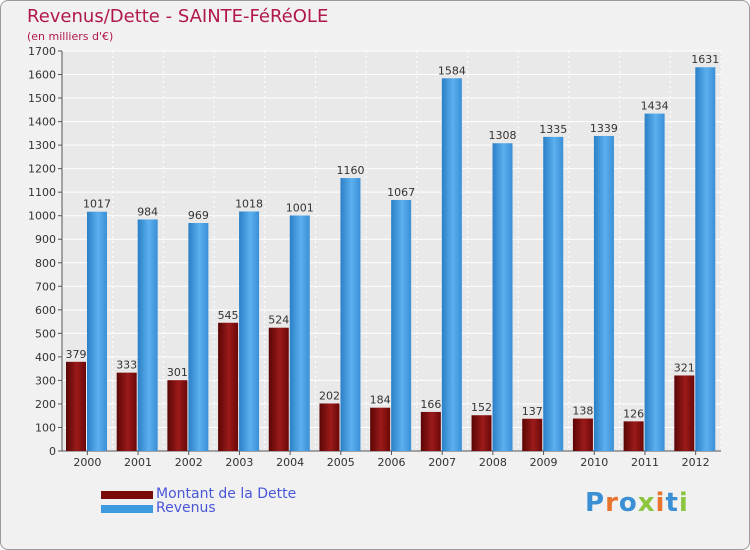  Describe the element at coordinates (127, 495) in the screenshot. I see `legend-swatch-dette` at that location.